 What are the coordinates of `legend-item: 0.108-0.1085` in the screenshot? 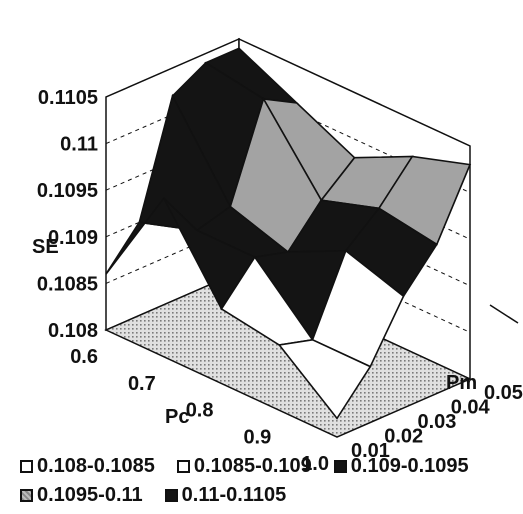 It's located at (87, 466).